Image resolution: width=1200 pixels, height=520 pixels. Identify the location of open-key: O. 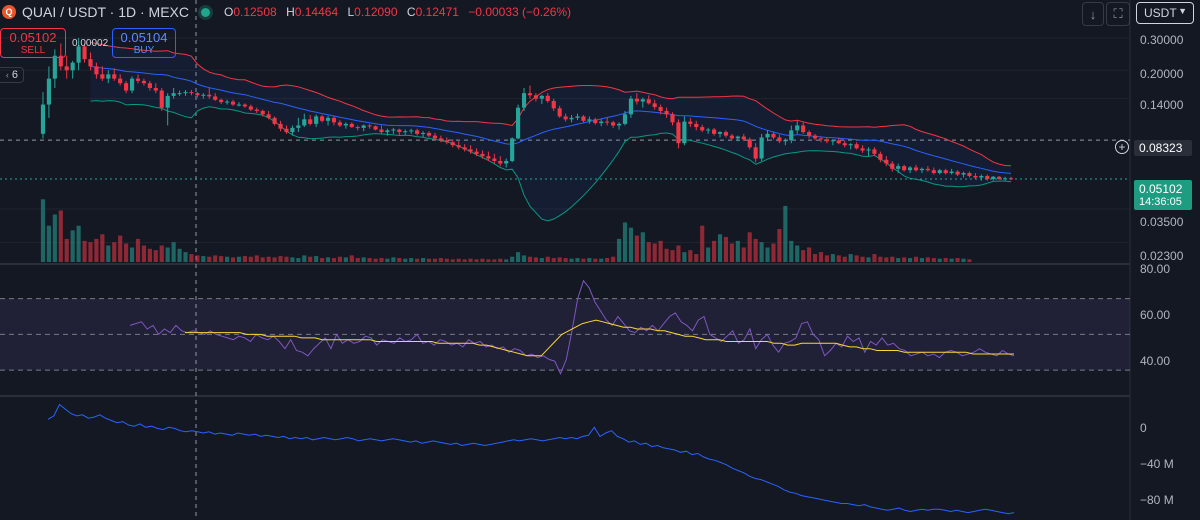
(228, 12).